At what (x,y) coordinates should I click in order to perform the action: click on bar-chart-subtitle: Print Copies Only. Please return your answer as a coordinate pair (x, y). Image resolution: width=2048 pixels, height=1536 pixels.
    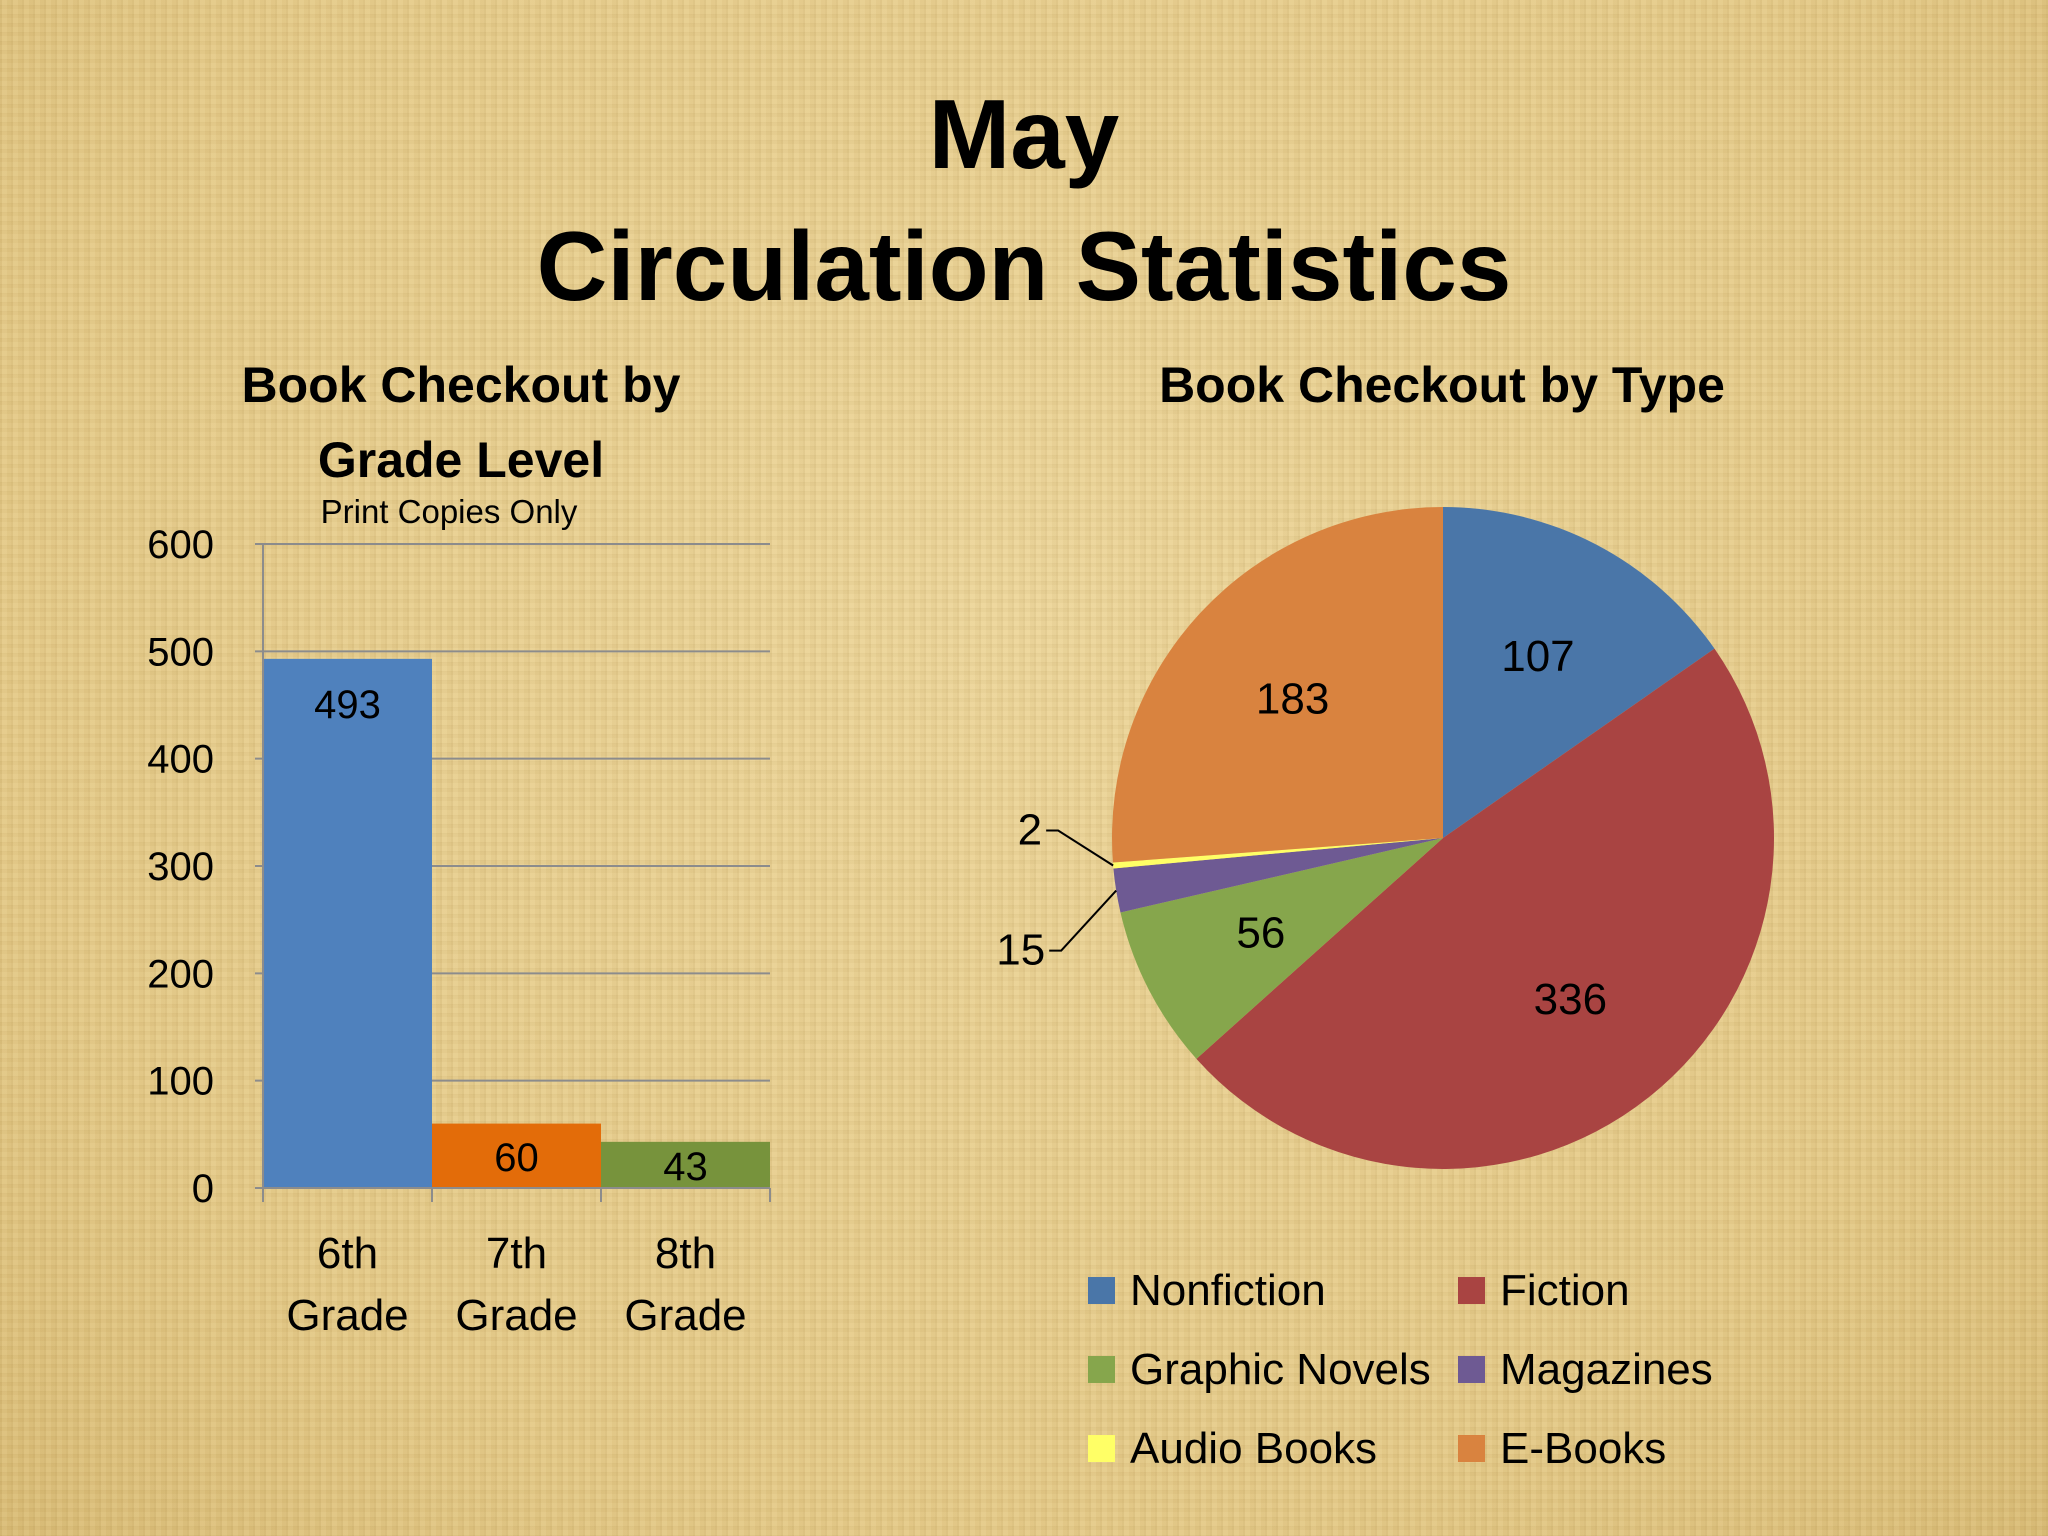
    Looking at the image, I should click on (449, 511).